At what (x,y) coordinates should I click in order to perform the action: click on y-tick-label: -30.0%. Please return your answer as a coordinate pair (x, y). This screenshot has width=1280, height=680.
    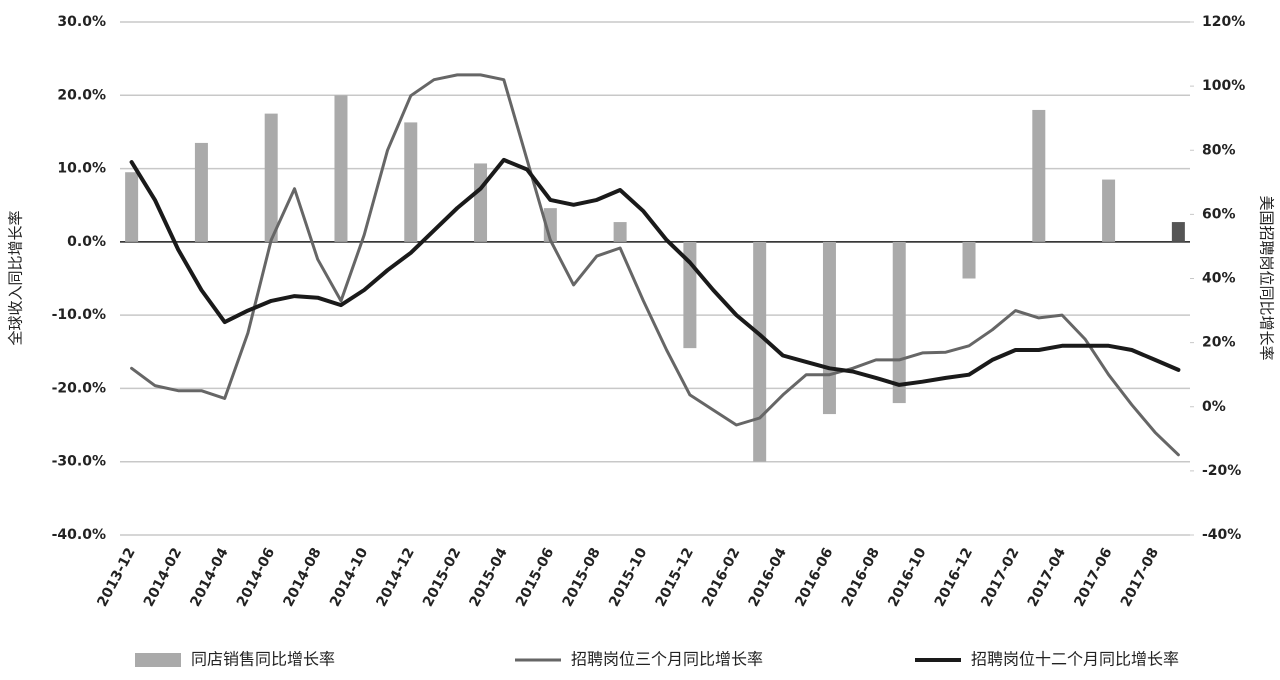
    Looking at the image, I should click on (79, 462).